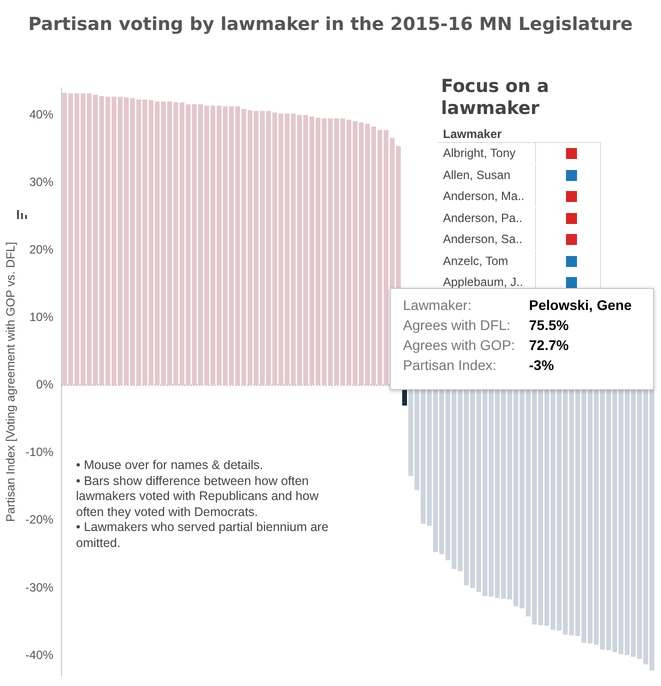  I want to click on annotation: • Bars show difference between how often lawmakers voted with Republicans and how often they voted with Democrats., so click(198, 497).